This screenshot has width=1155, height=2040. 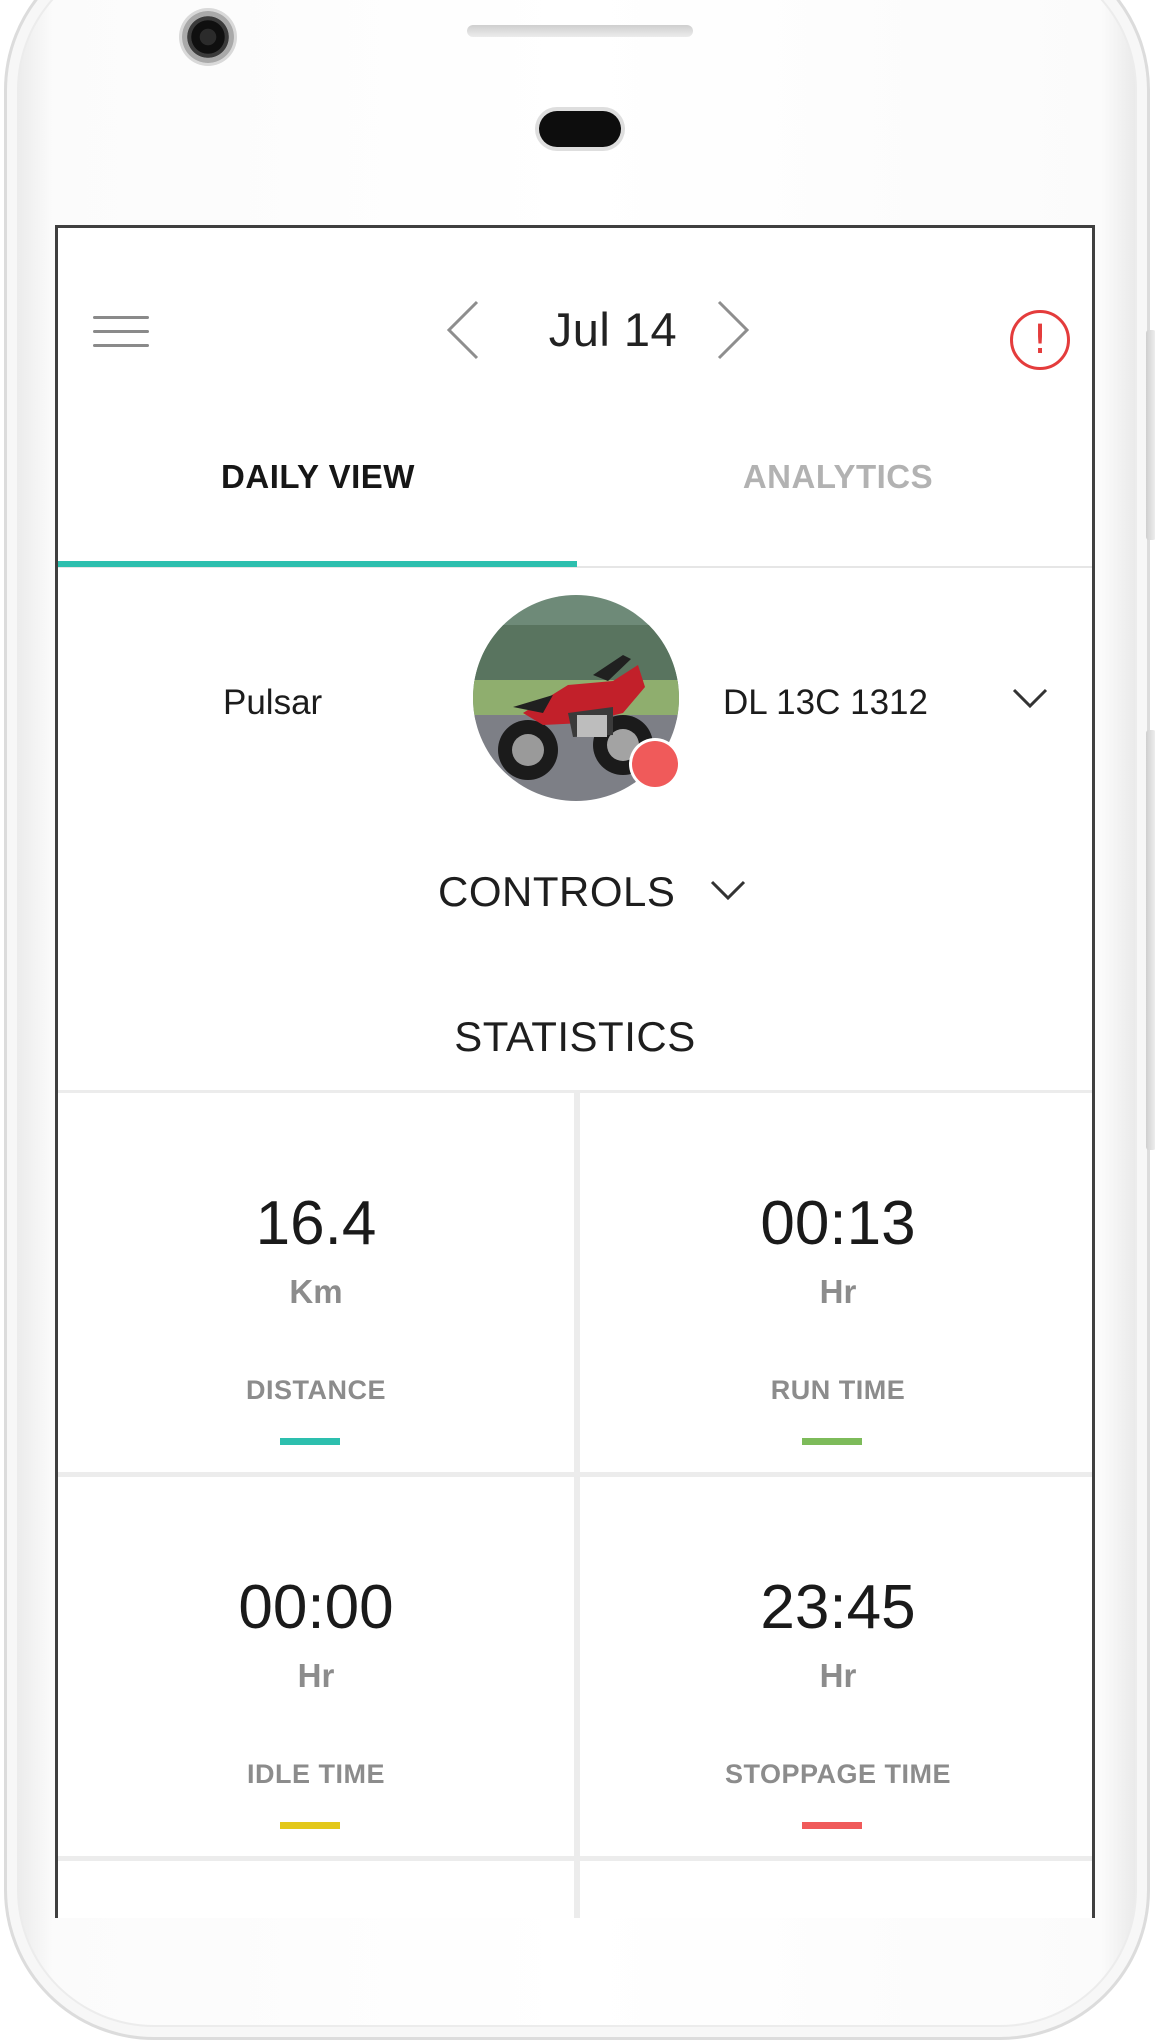 What do you see at coordinates (318, 476) in the screenshot?
I see `tab-label: DAILY VIEW` at bounding box center [318, 476].